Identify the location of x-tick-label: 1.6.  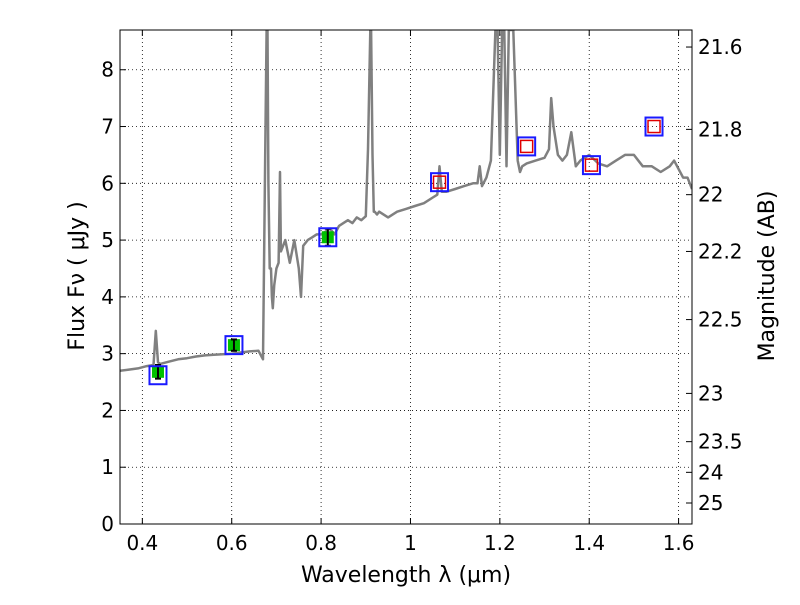
(679, 543).